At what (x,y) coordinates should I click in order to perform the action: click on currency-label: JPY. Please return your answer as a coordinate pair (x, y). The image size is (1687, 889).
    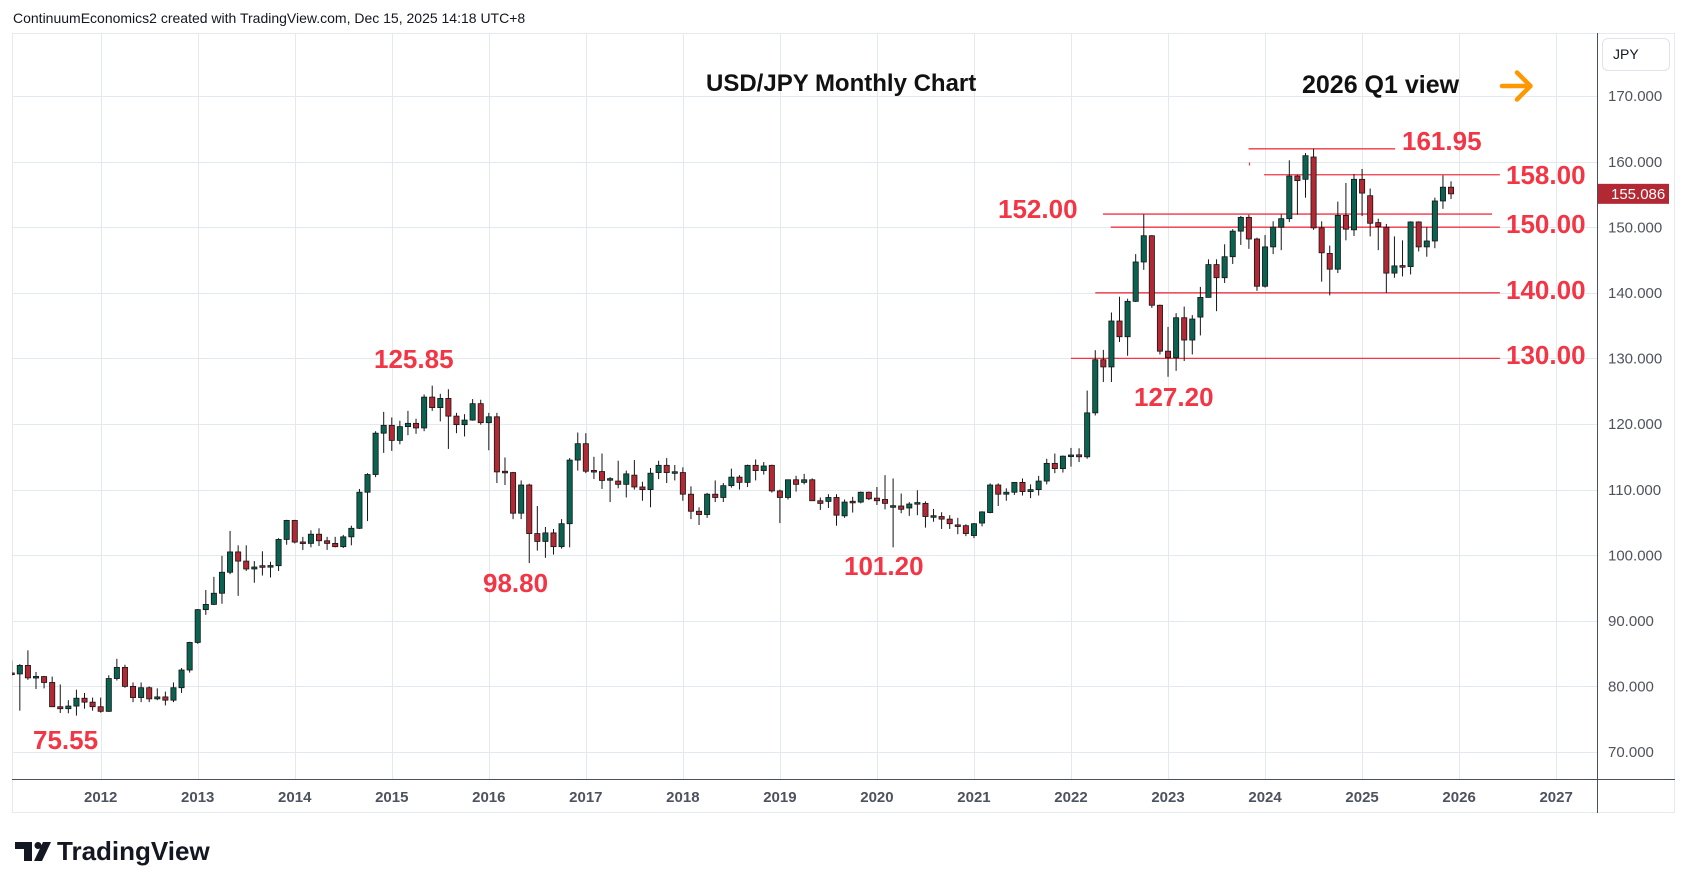
    Looking at the image, I should click on (1626, 54).